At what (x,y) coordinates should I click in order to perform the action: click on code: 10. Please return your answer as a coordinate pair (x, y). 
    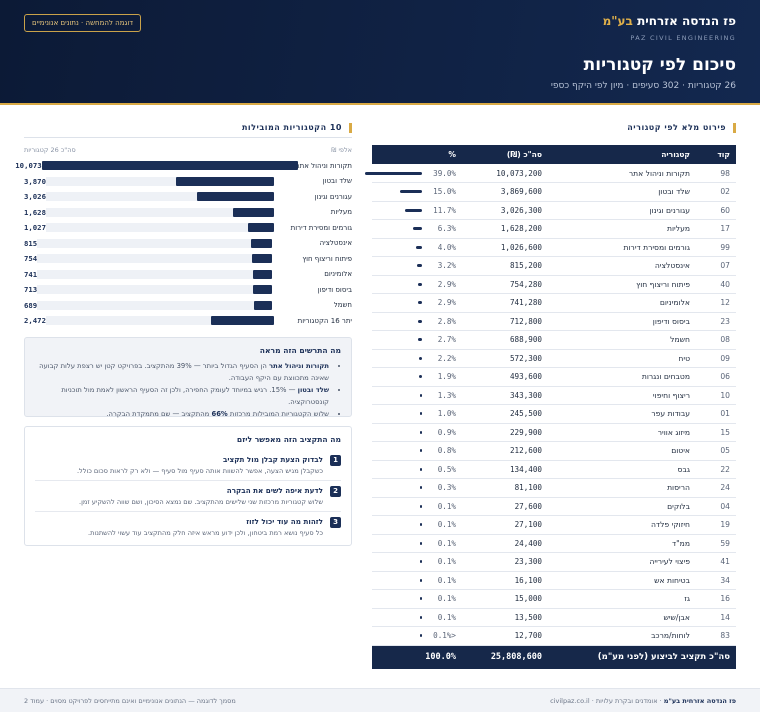
    Looking at the image, I should click on (716, 395).